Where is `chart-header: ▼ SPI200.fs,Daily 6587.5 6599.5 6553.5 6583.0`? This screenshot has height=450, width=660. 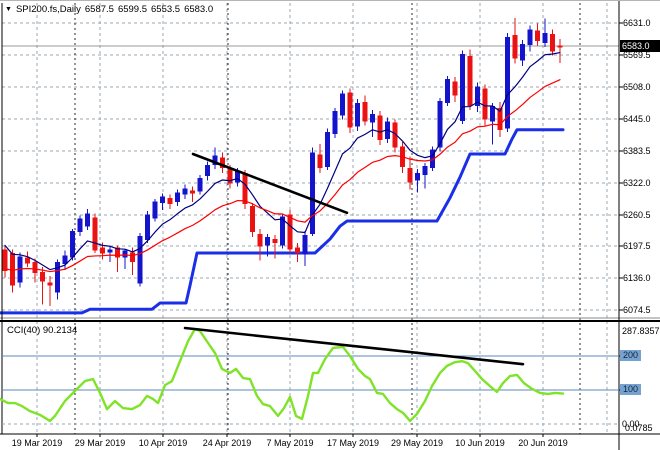
chart-header: ▼ SPI200.fs,Daily 6587.5 6599.5 6553.5 6583.0 is located at coordinates (111, 9).